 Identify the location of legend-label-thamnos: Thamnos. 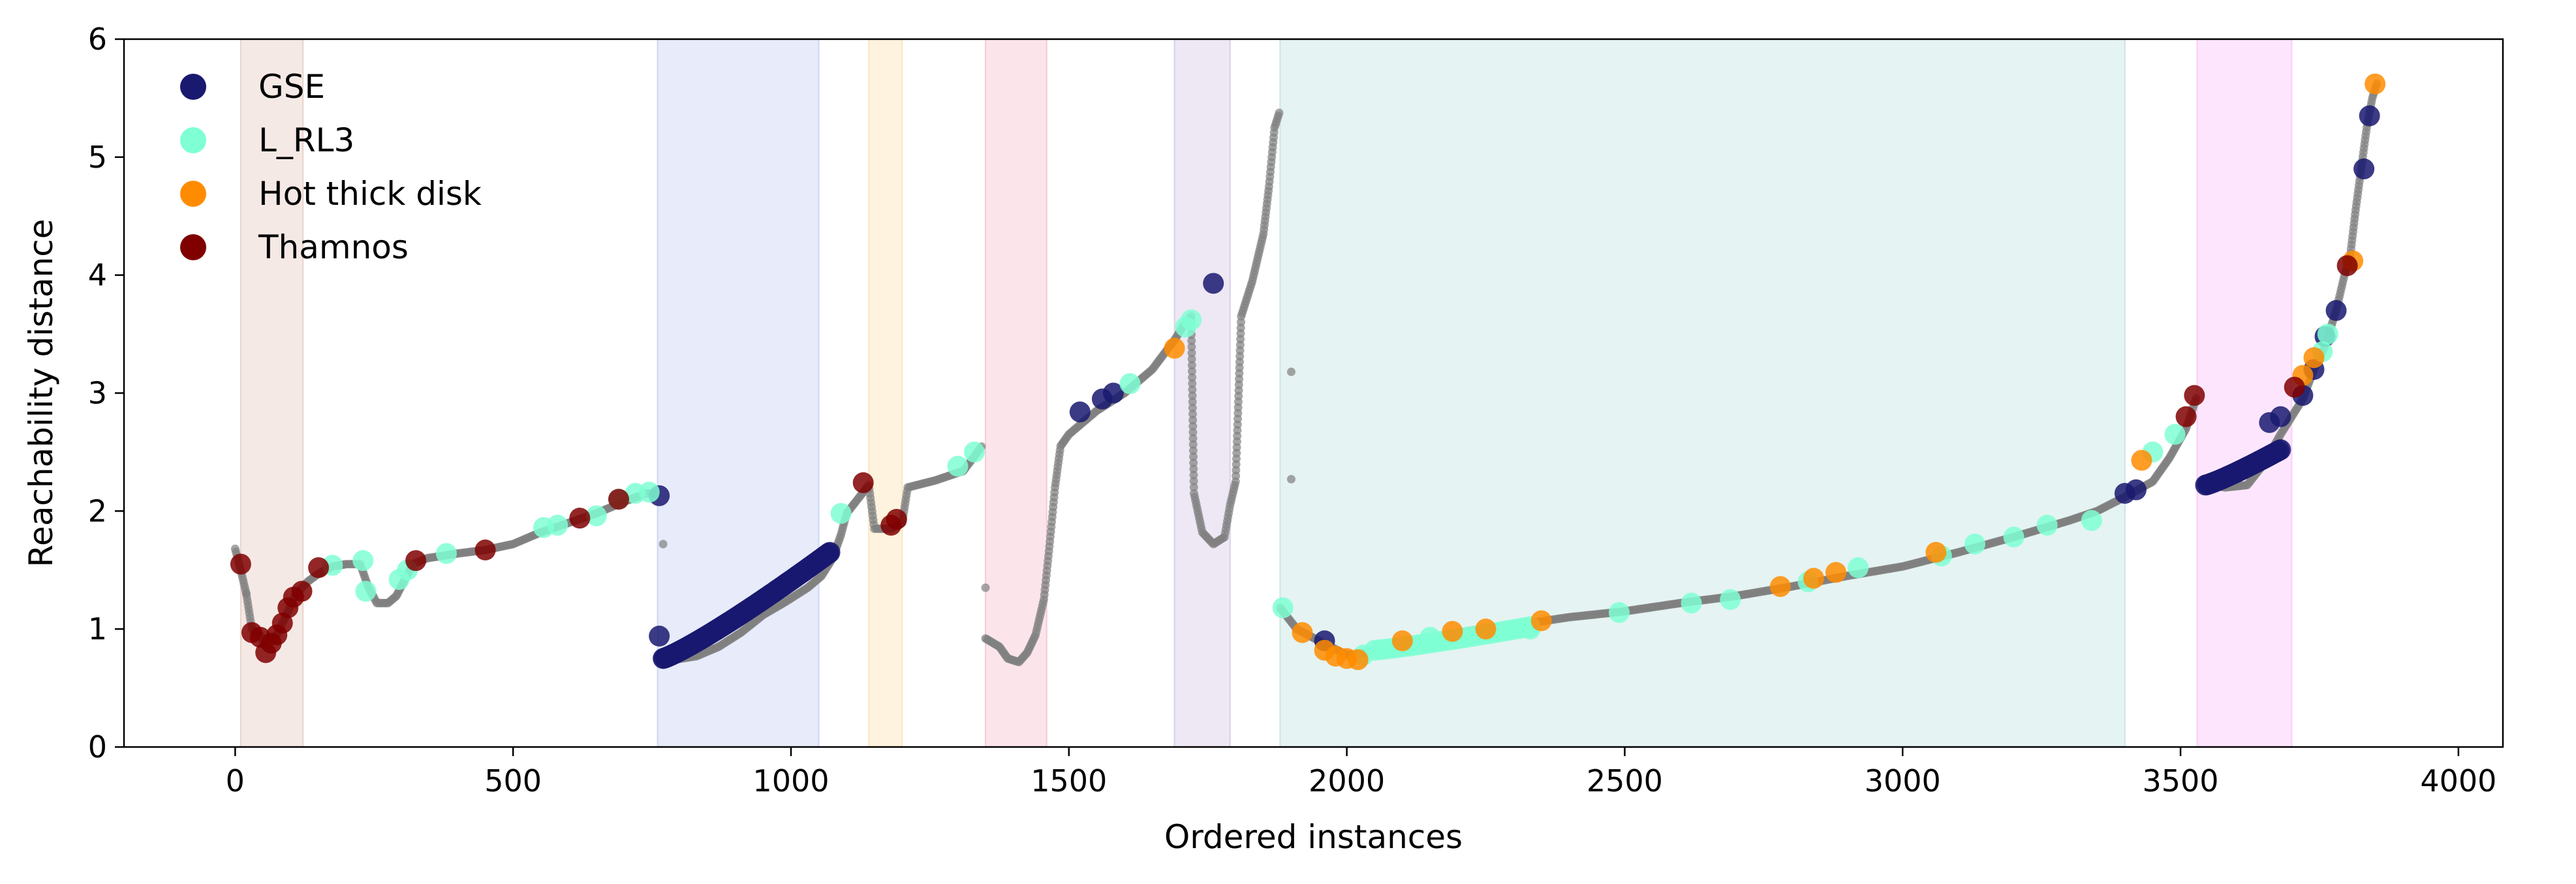
(333, 247).